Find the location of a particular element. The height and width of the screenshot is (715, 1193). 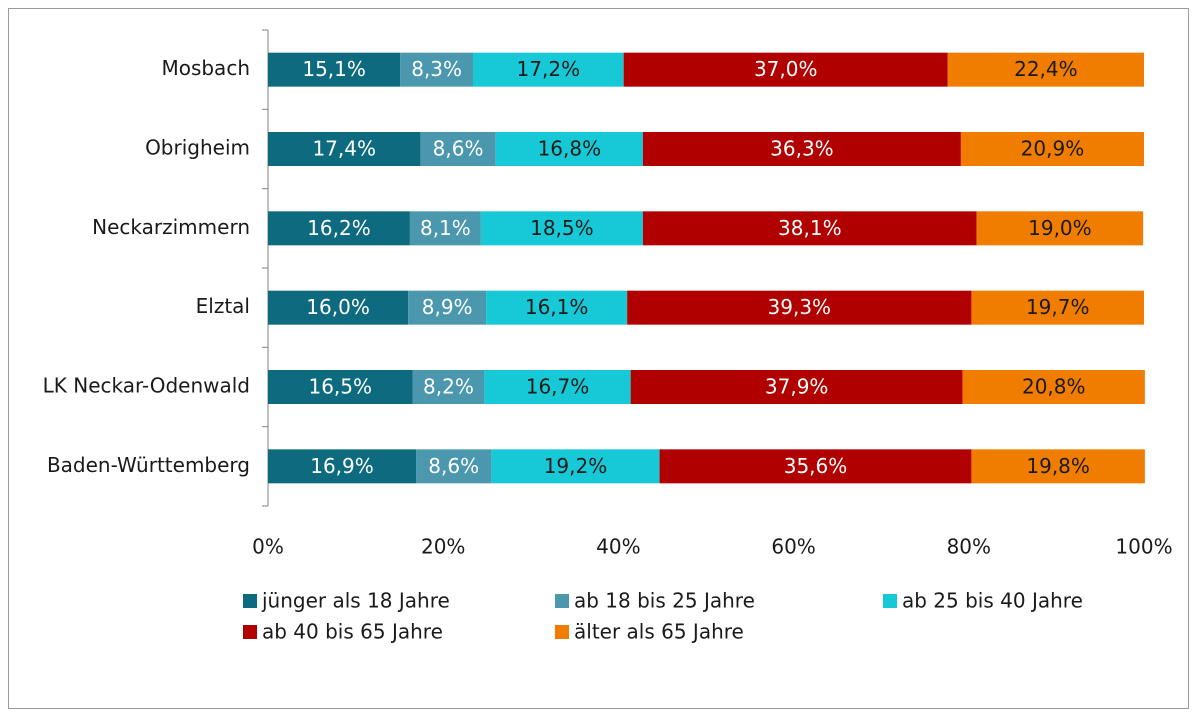

x-tick-label: 0% is located at coordinates (268, 547).